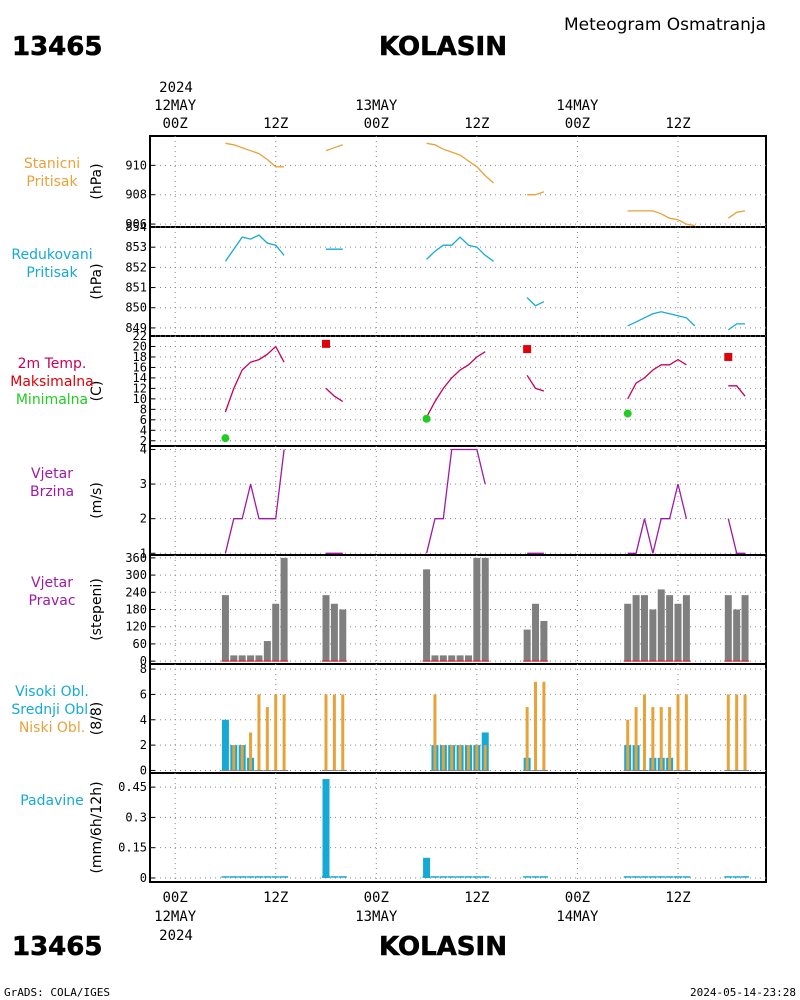 This screenshot has height=1000, width=800. What do you see at coordinates (443, 47) in the screenshot?
I see `station-name-top: KOLASIN` at bounding box center [443, 47].